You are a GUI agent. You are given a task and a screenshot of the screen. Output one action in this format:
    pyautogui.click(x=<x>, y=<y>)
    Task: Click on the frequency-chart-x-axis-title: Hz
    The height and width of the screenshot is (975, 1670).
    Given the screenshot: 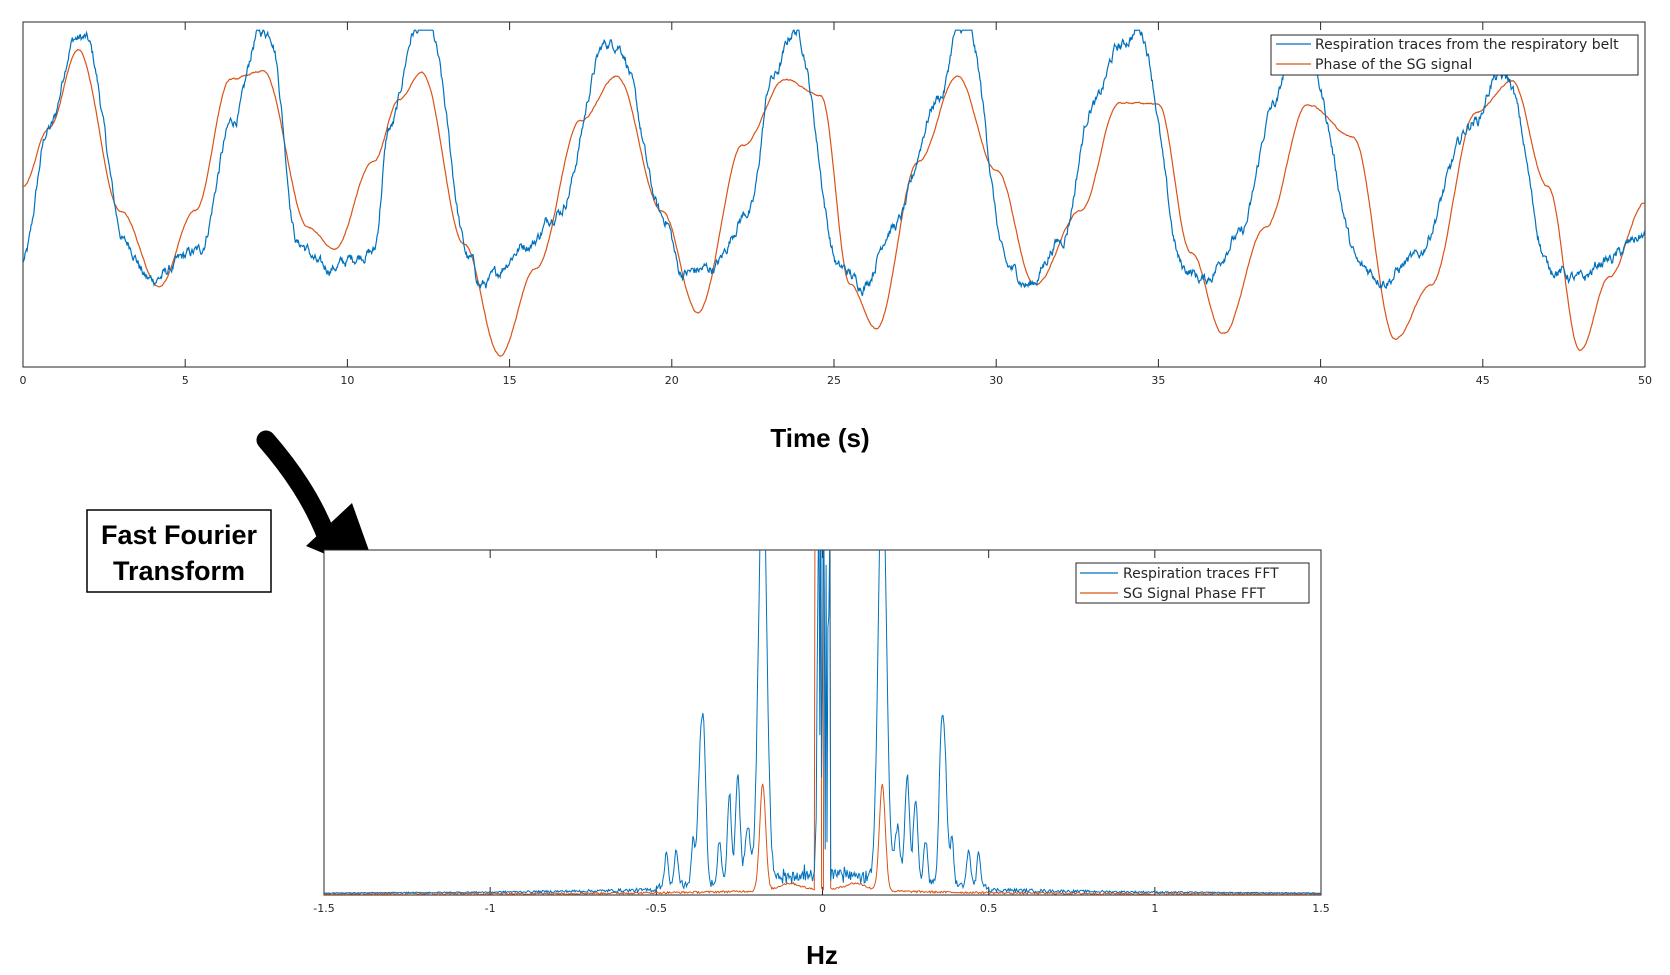 What is the action you would take?
    pyautogui.click(x=822, y=955)
    